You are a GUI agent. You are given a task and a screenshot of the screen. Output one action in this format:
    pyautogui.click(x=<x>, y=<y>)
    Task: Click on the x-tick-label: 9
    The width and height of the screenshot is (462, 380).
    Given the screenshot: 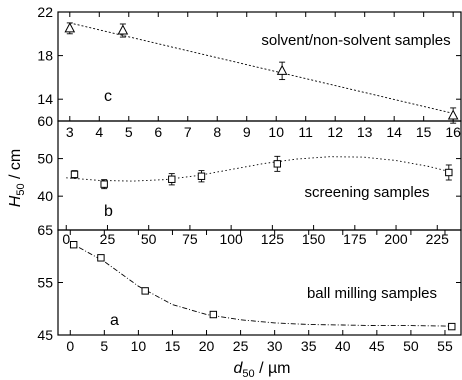 What is the action you would take?
    pyautogui.click(x=247, y=132)
    